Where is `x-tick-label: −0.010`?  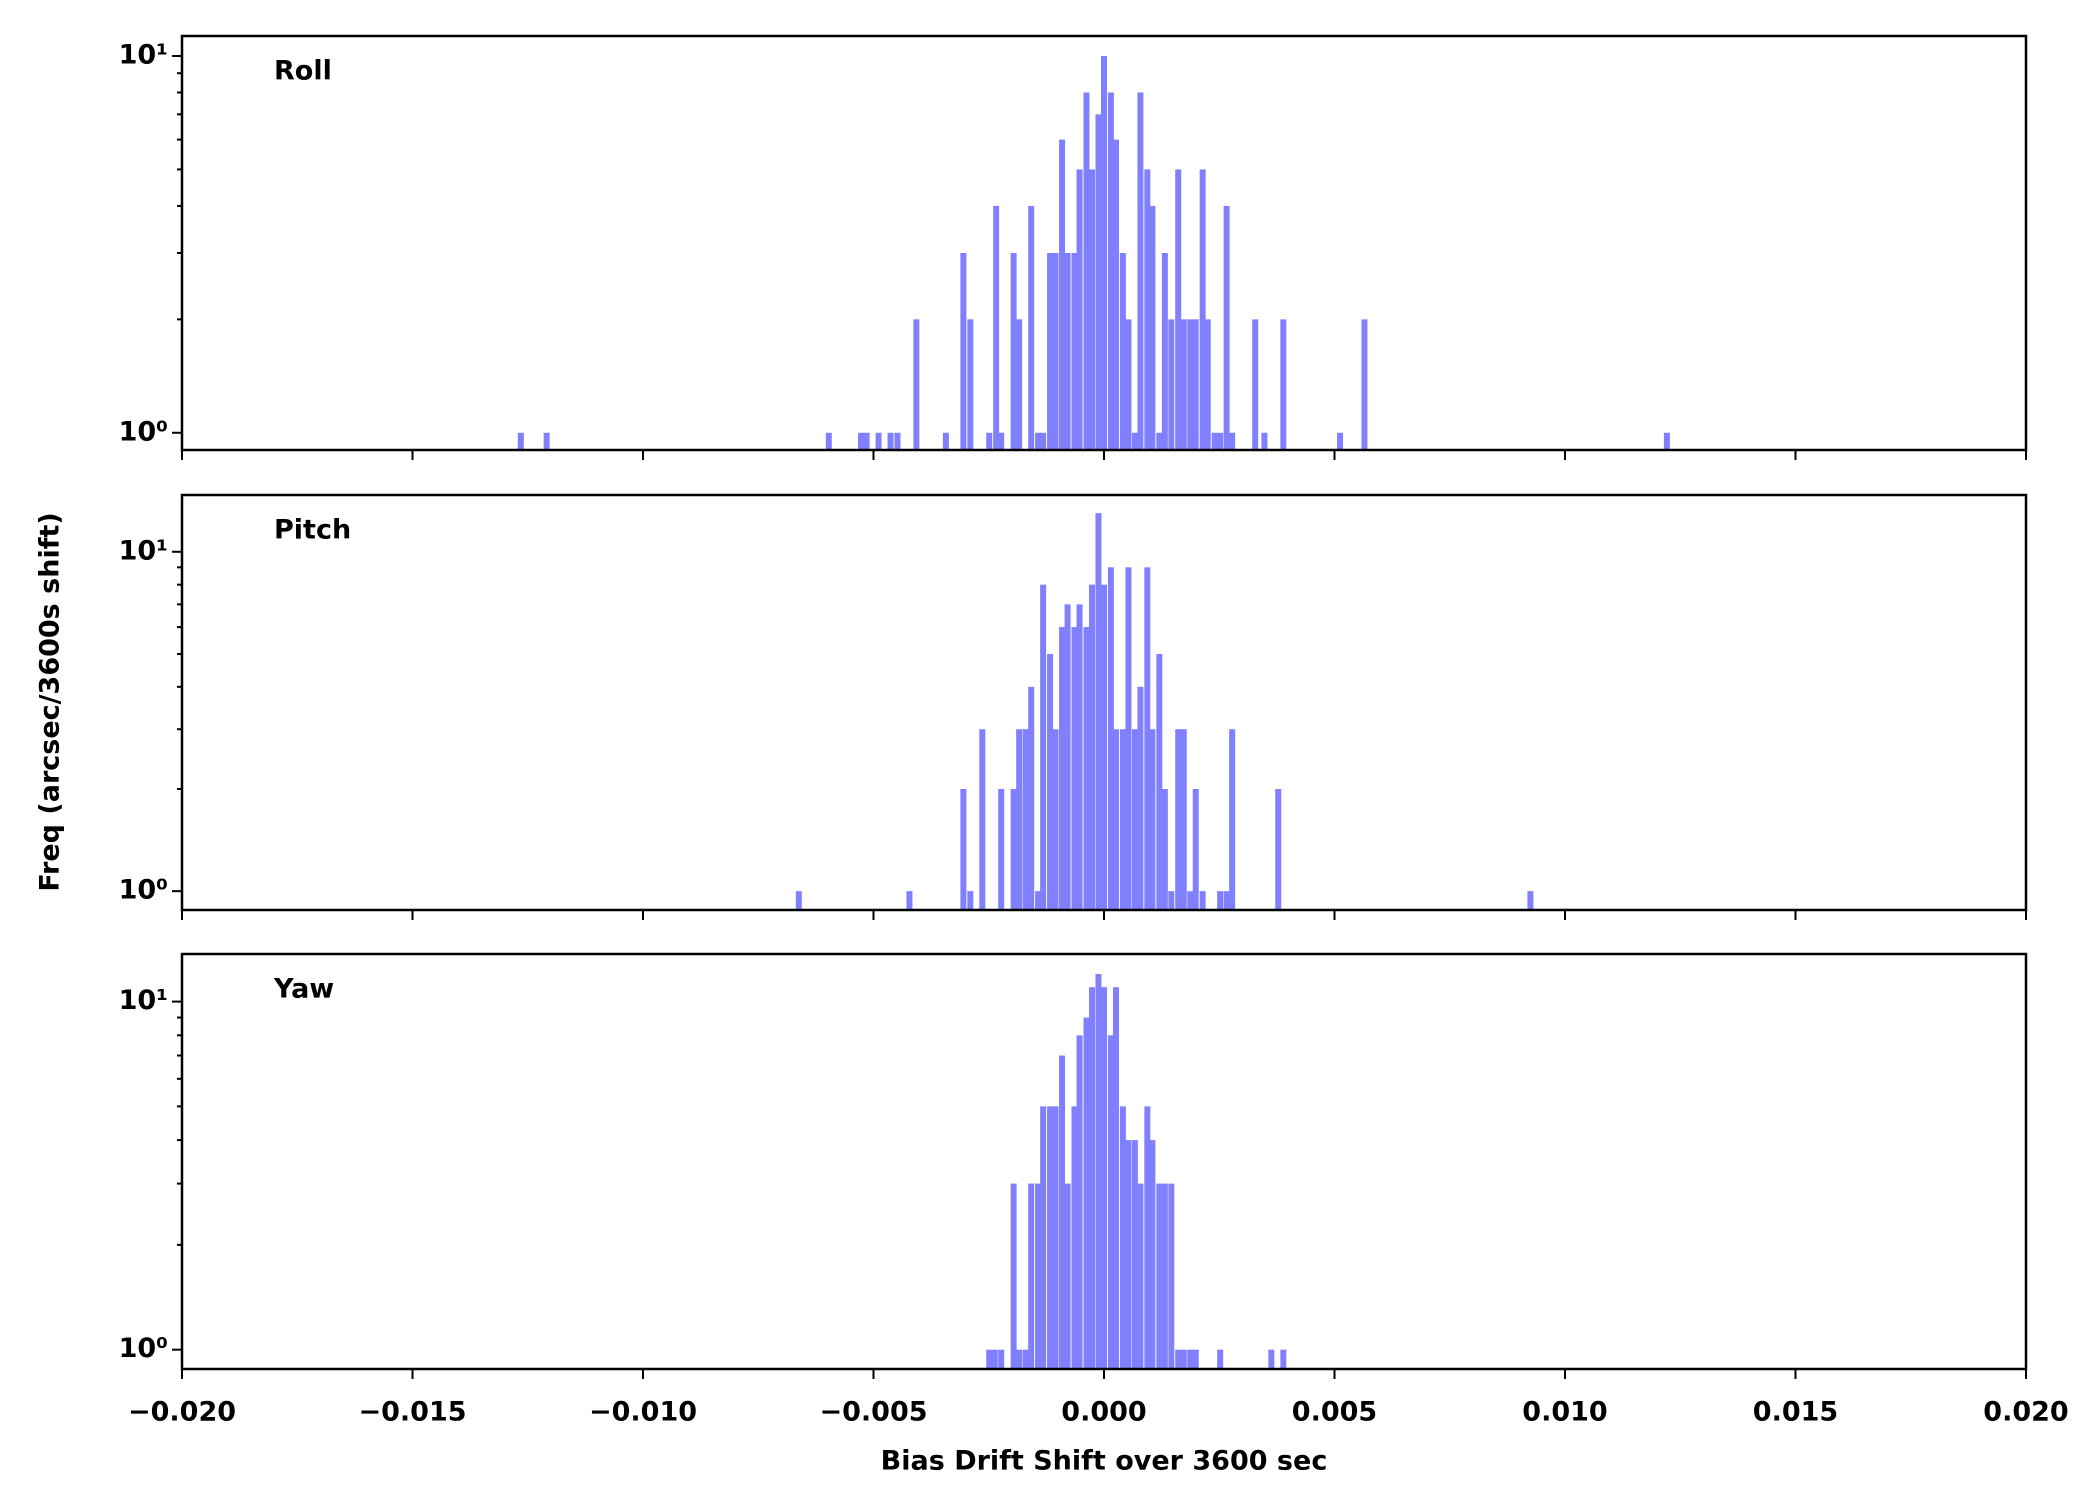 x-tick-label: −0.010 is located at coordinates (643, 1412).